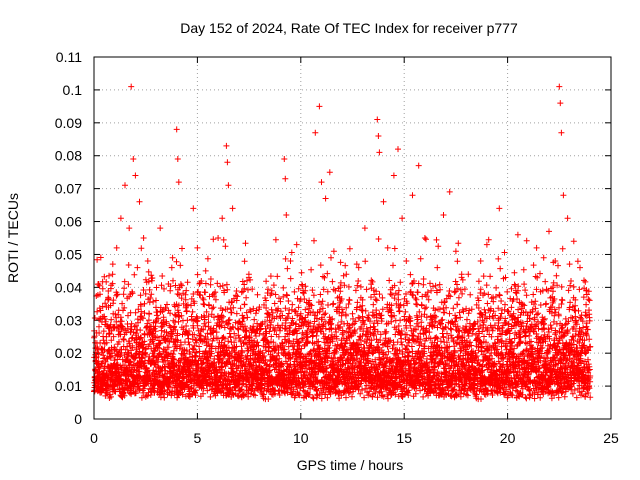  I want to click on x-tick-label: 25, so click(611, 438).